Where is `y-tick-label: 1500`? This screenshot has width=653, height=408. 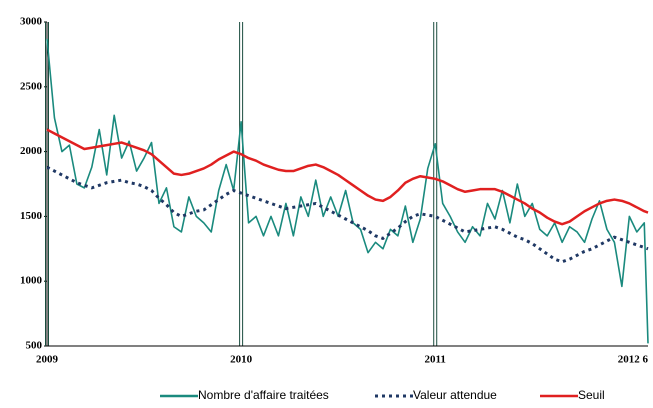 y-tick-label: 1500 is located at coordinates (31, 216).